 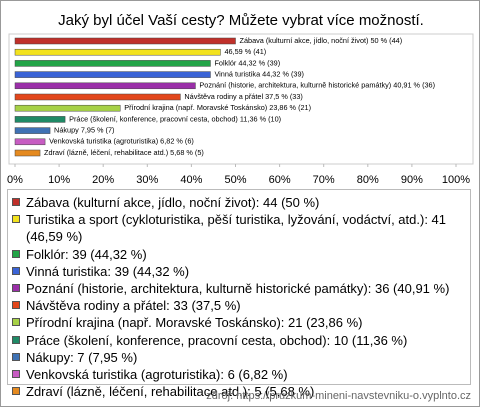 I want to click on x-tick-label: 20%, so click(x=103, y=180).